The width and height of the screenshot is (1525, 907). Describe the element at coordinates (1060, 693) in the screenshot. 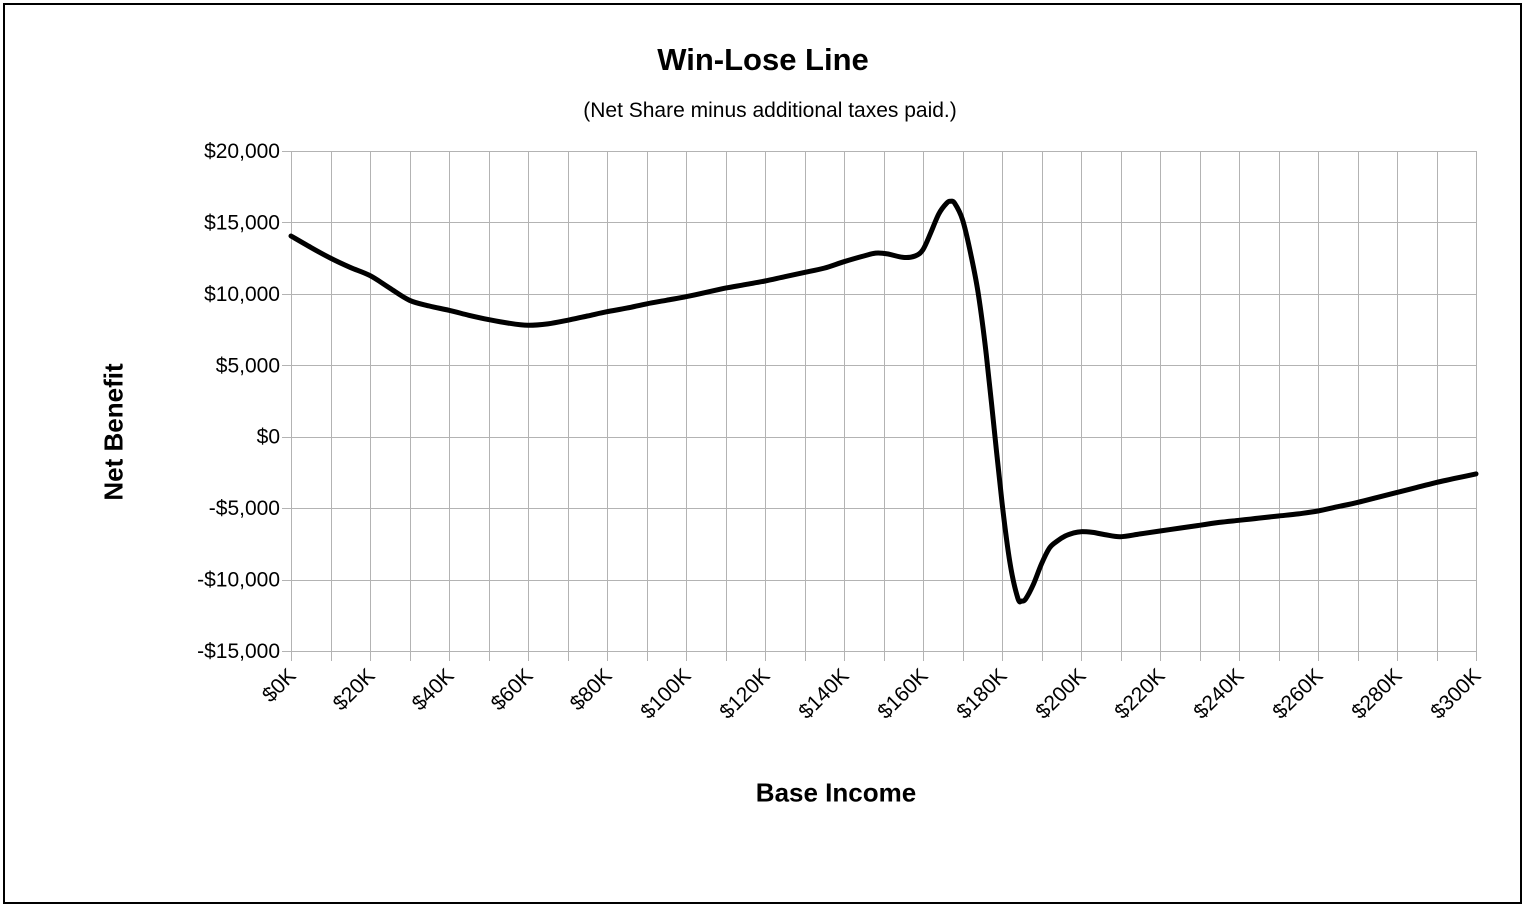

I see `x-tick-label: $200K` at that location.